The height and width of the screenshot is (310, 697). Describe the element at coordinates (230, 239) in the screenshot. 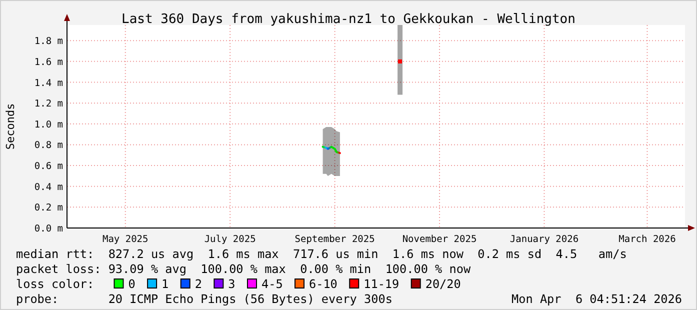

I see `x-tick-label: July 2025` at that location.